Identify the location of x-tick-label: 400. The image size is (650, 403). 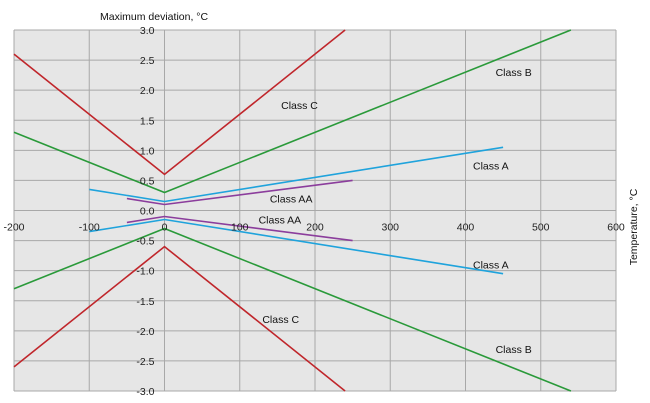
(466, 228).